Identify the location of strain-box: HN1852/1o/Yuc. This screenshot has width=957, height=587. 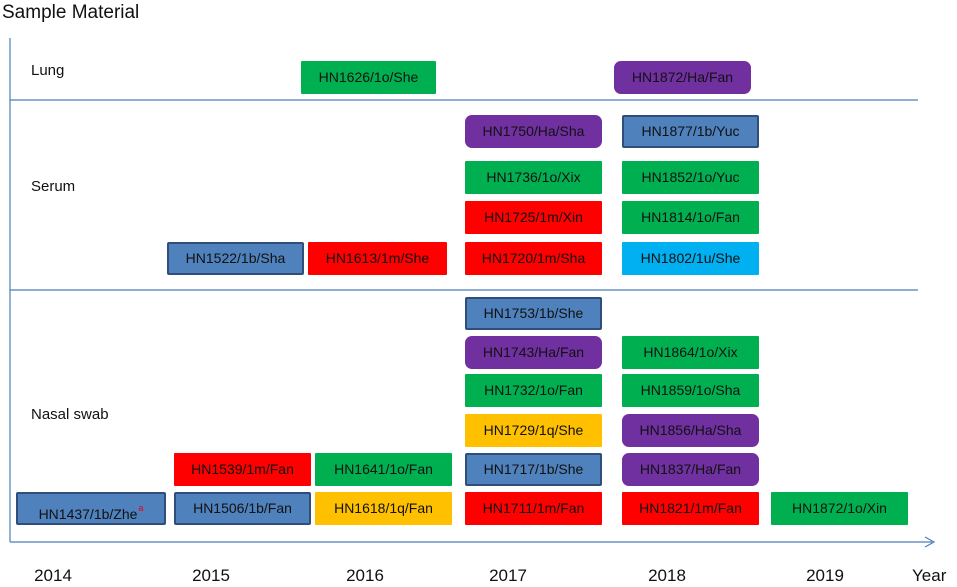
(690, 177).